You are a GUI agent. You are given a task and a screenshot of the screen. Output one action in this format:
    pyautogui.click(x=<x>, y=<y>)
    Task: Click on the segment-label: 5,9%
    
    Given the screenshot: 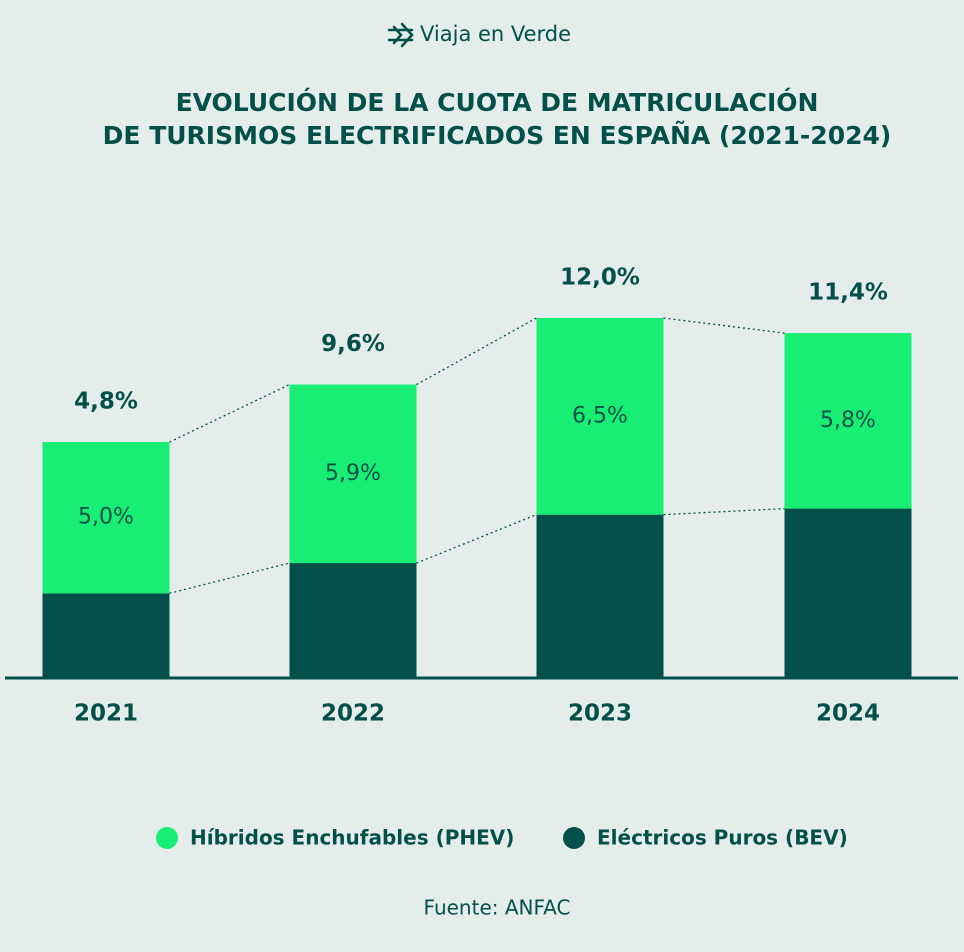 What is the action you would take?
    pyautogui.click(x=353, y=473)
    